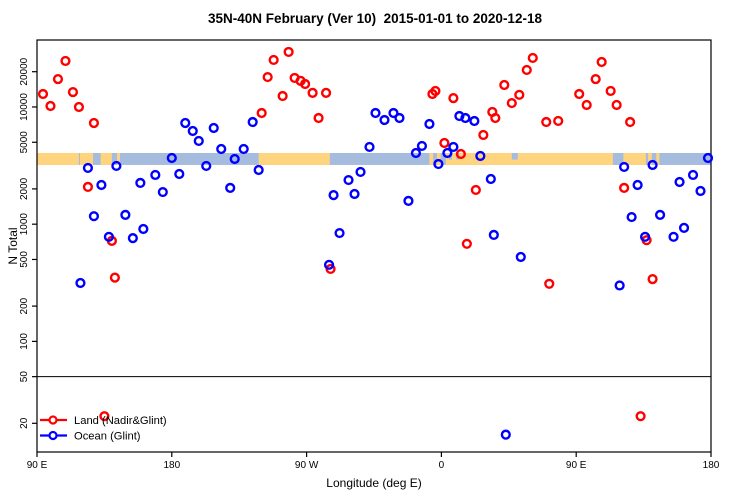 This screenshot has width=750, height=500. Describe the element at coordinates (442, 465) in the screenshot. I see `x-tick-label: 0` at that location.